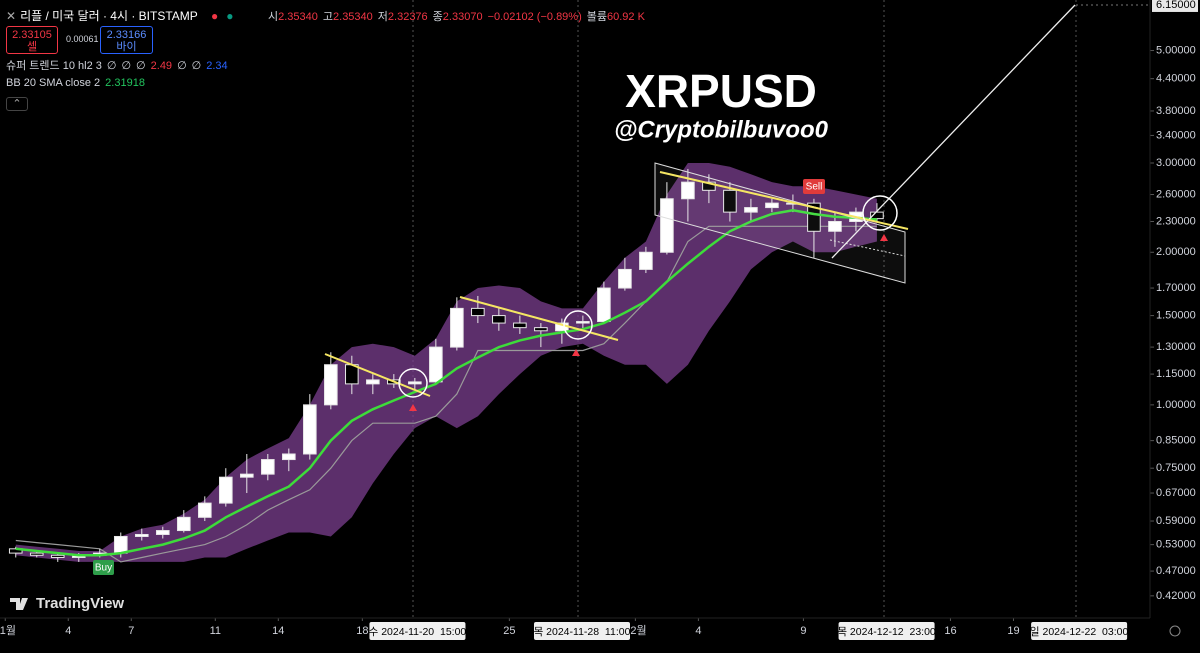 The height and width of the screenshot is (653, 1200). Describe the element at coordinates (721, 129) in the screenshot. I see `watermark-author: @Cryptobilbuvoo0` at that location.